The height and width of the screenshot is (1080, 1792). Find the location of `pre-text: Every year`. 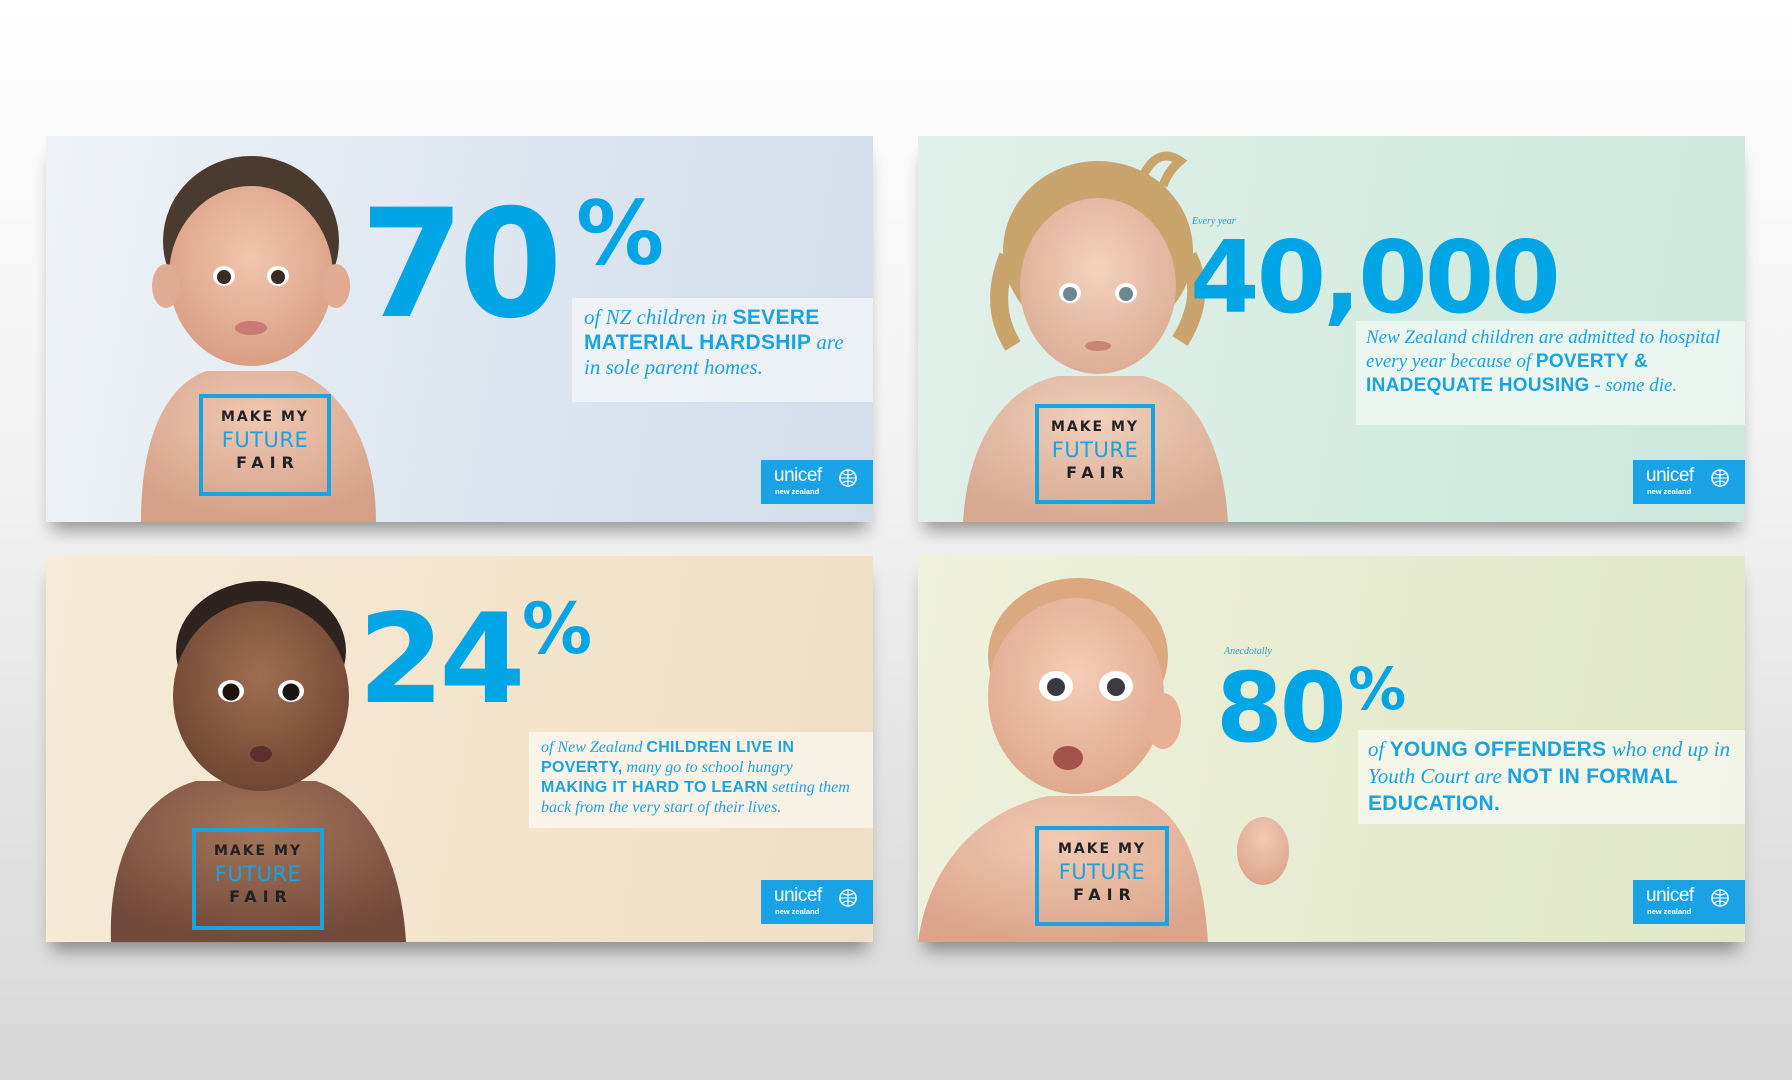

pre-text: Every year is located at coordinates (1214, 221).